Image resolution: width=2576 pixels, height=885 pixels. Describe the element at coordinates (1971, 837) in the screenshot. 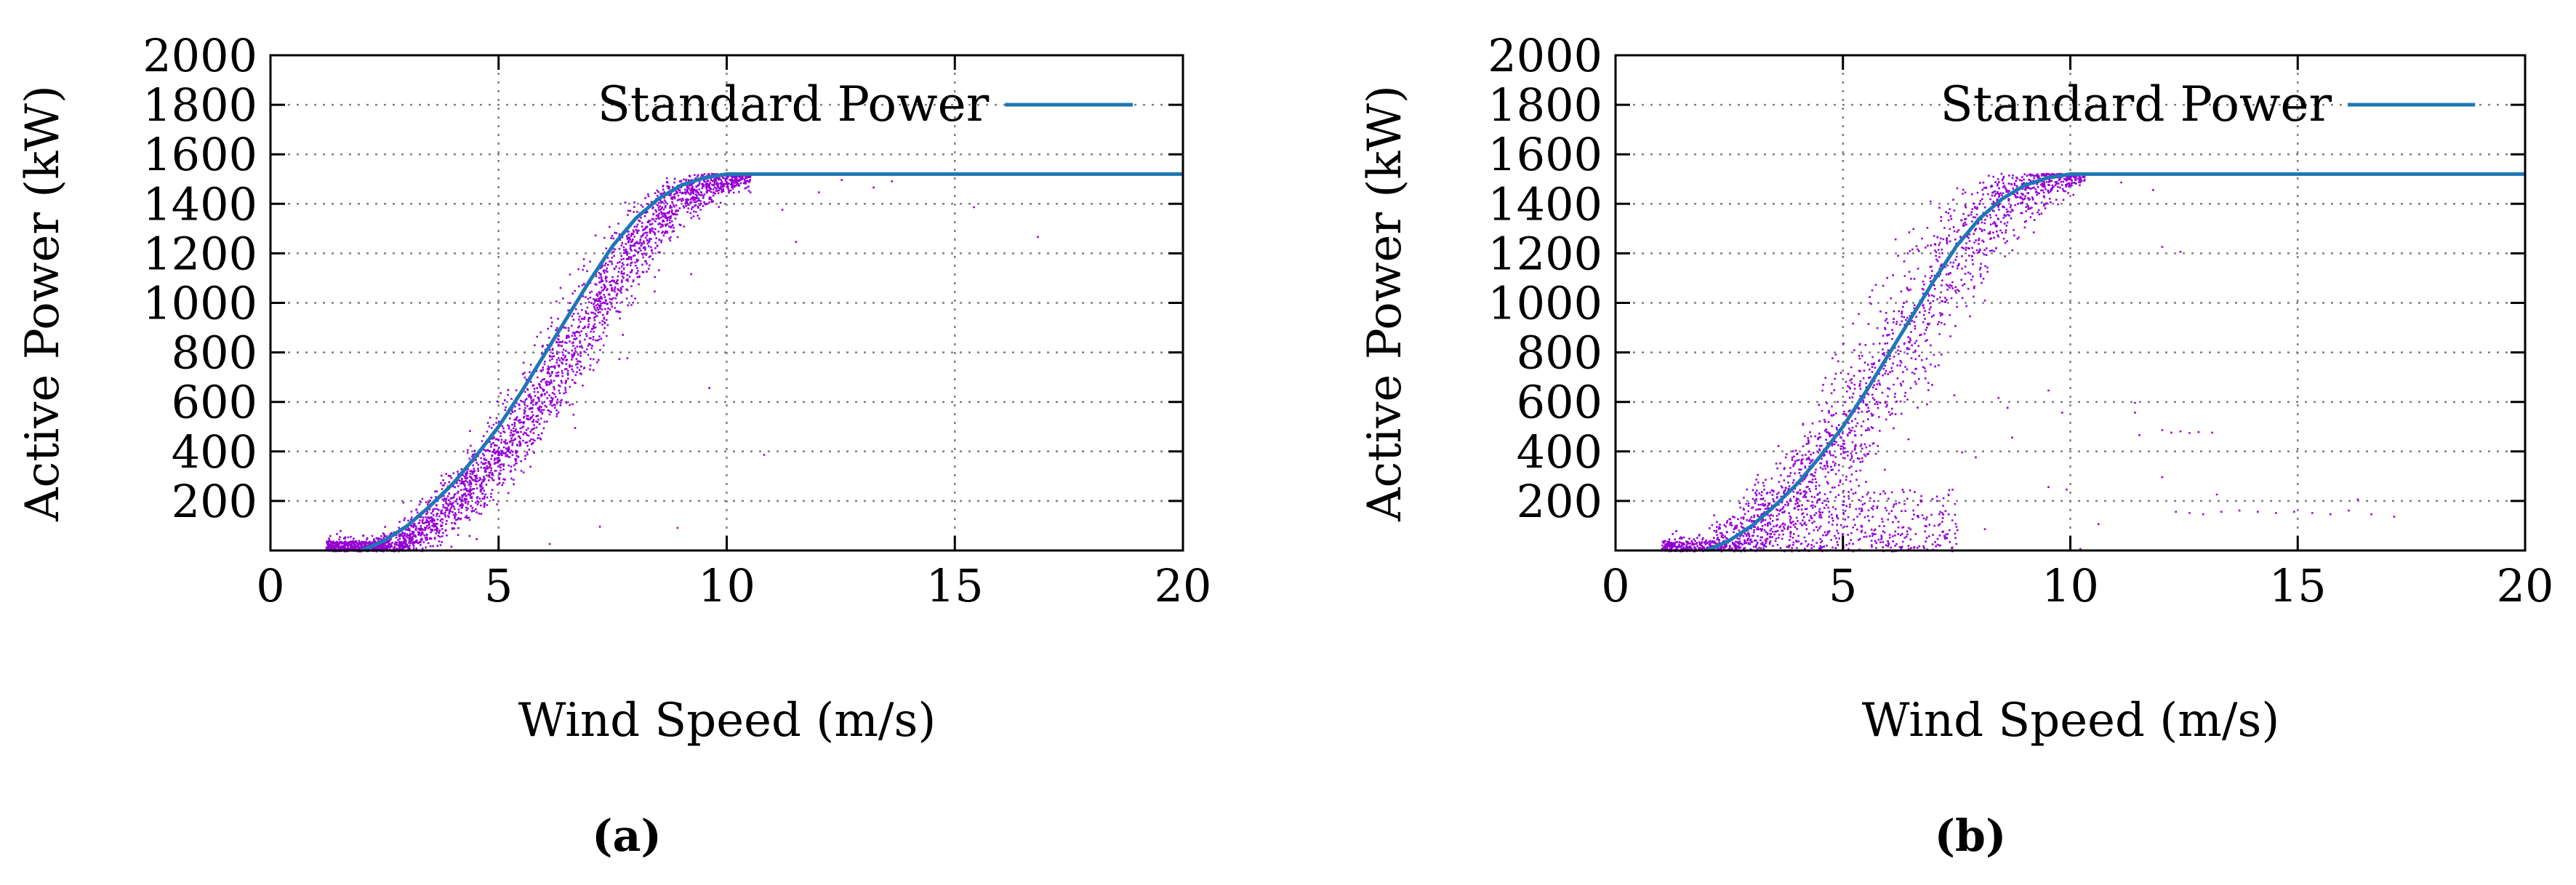

I see `panel-label: (b)` at that location.